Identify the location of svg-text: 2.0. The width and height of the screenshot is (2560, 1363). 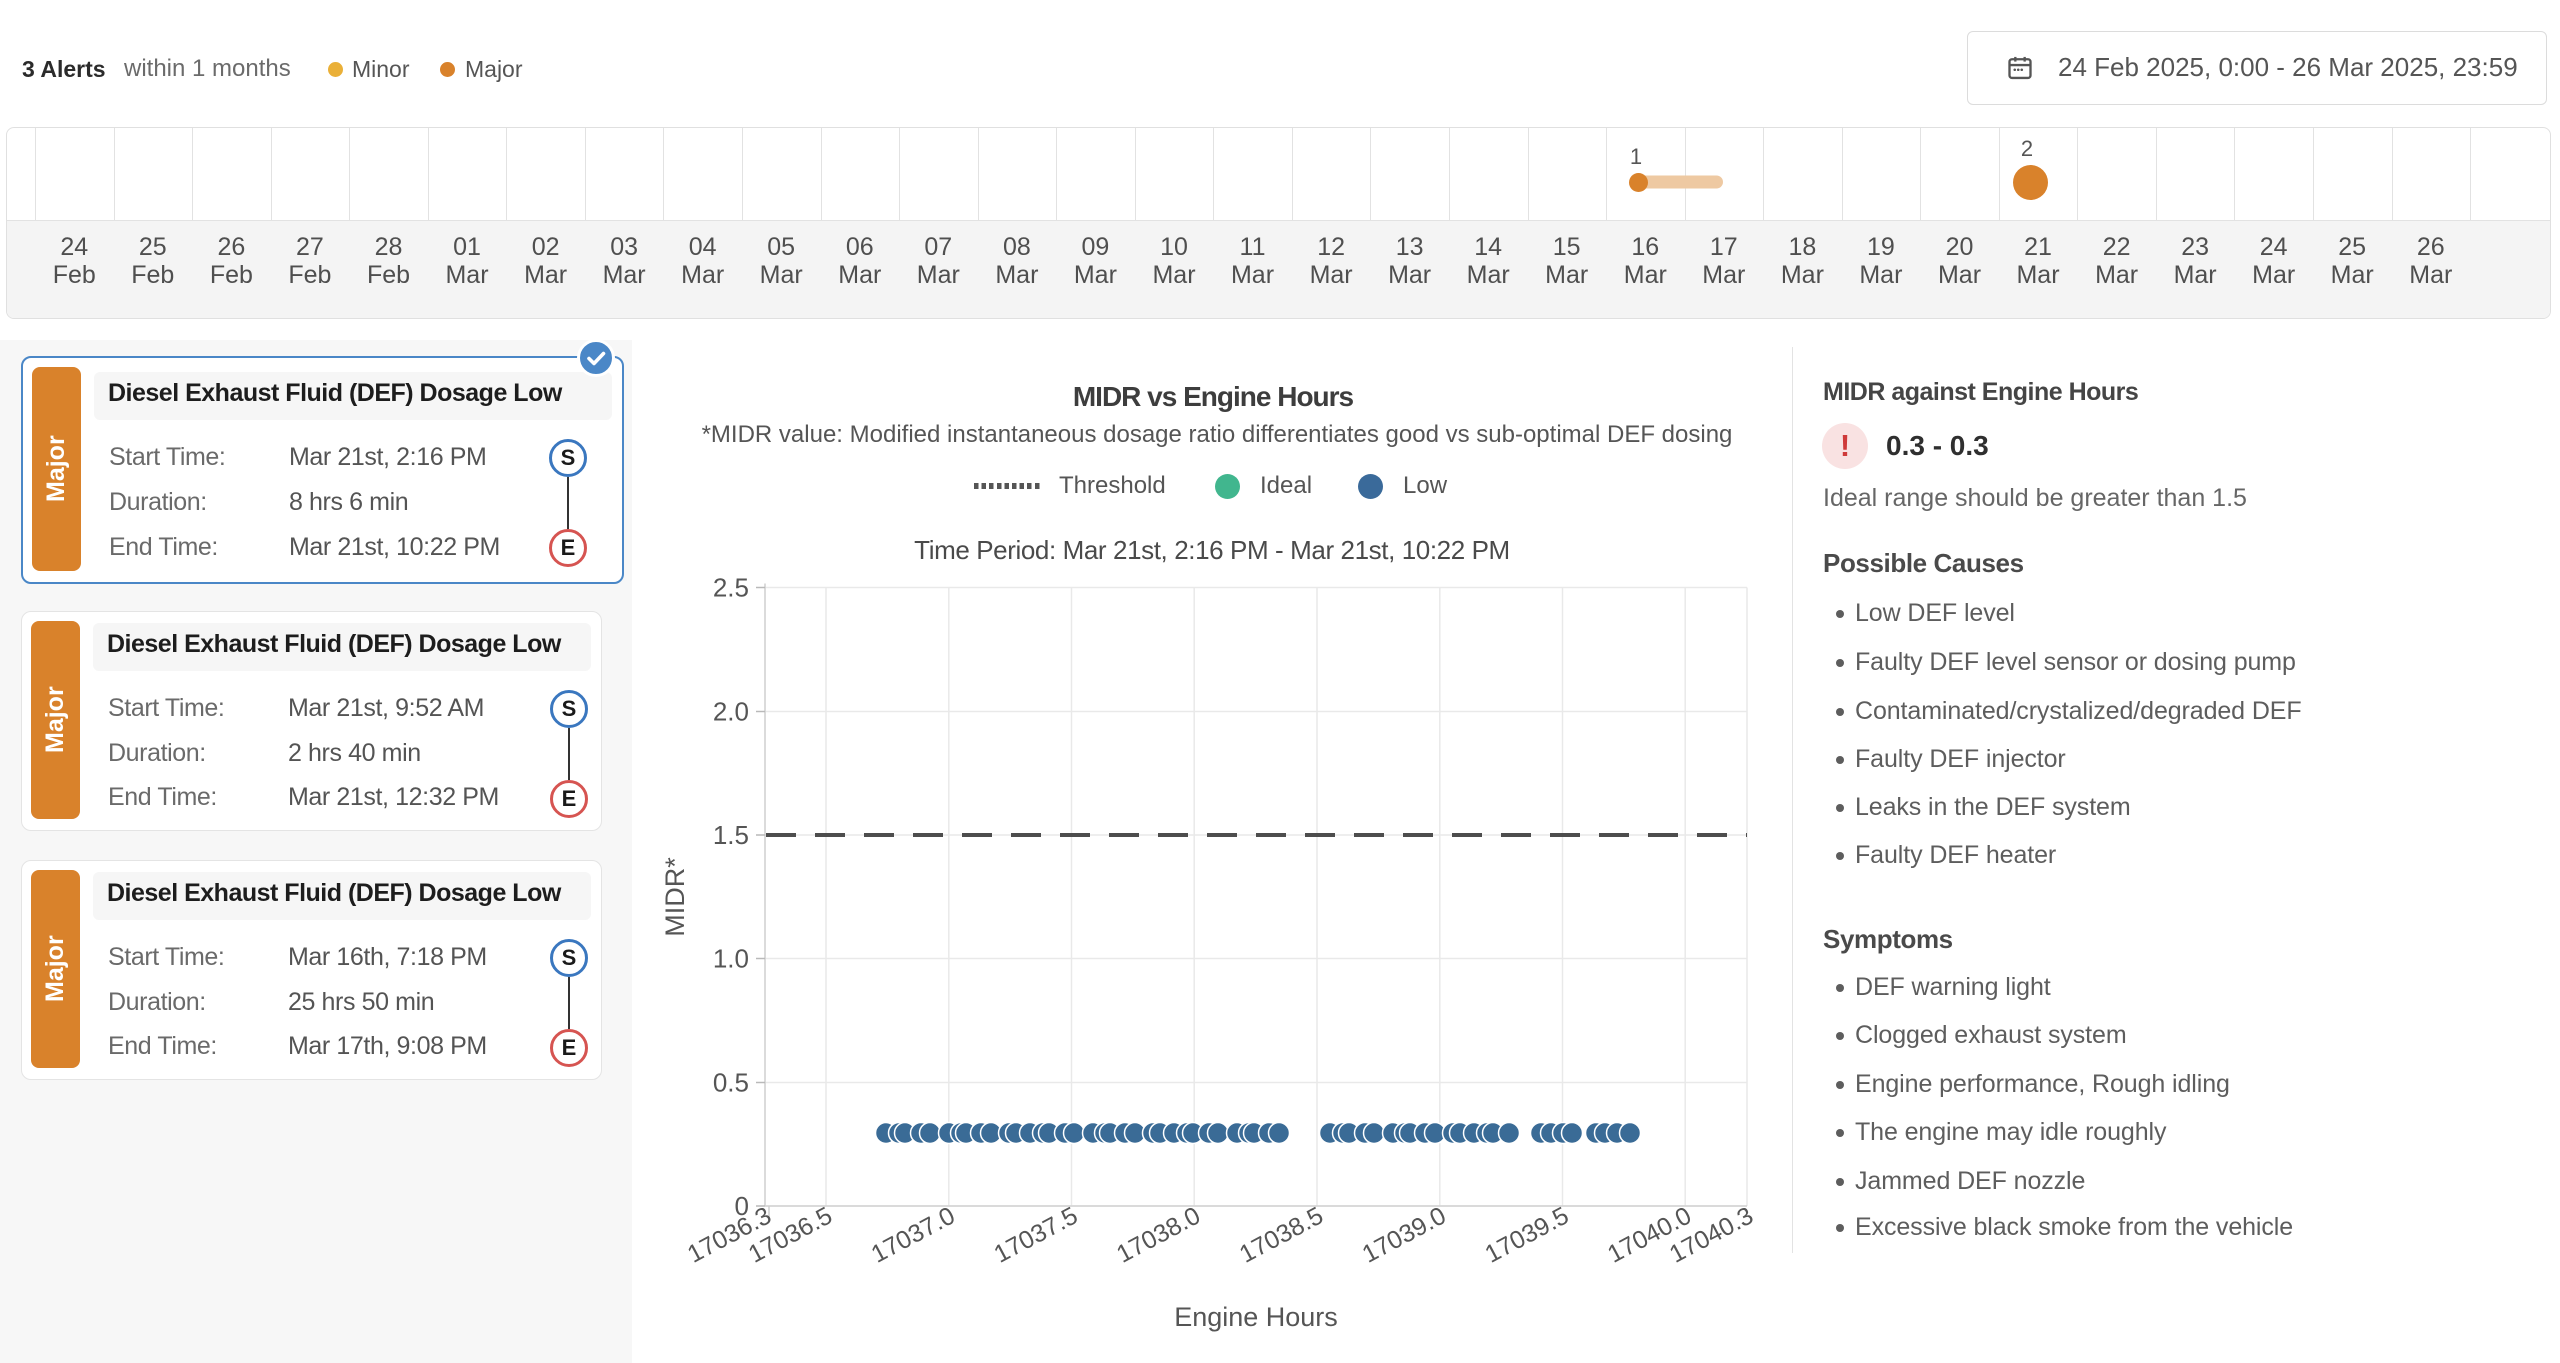
(731, 712).